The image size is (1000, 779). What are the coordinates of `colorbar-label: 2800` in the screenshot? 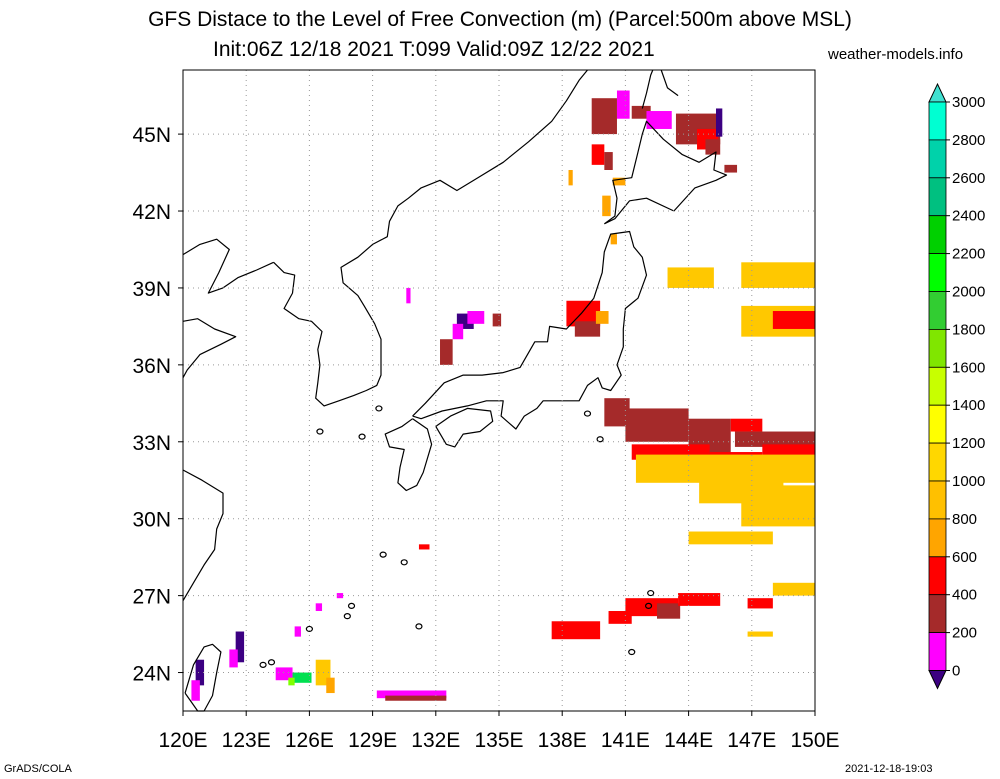 It's located at (968, 140).